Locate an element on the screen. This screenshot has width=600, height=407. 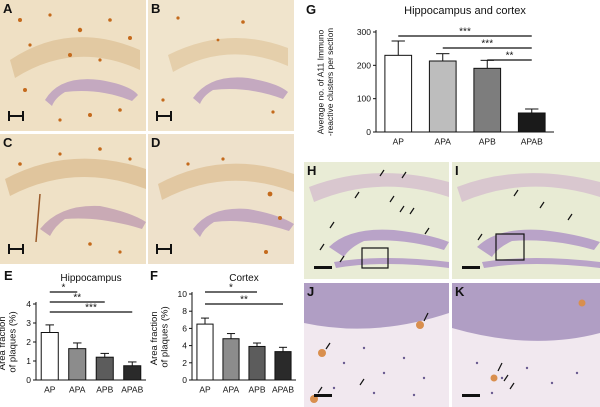
panel-label-d: D is located at coordinates (156, 142).